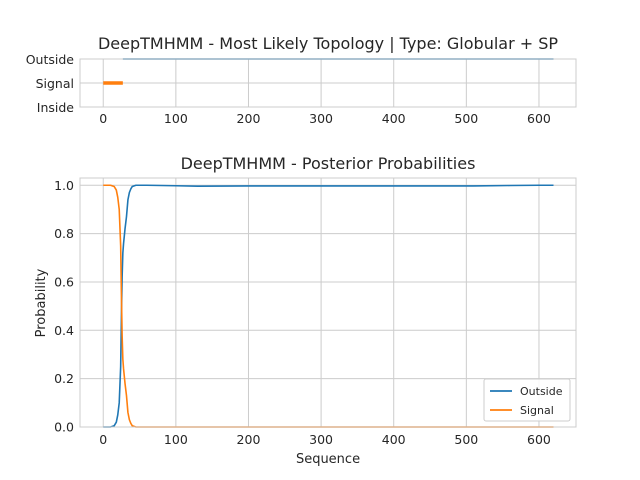 The width and height of the screenshot is (640, 480). Describe the element at coordinates (64, 233) in the screenshot. I see `y-tick-label: 0.8` at that location.